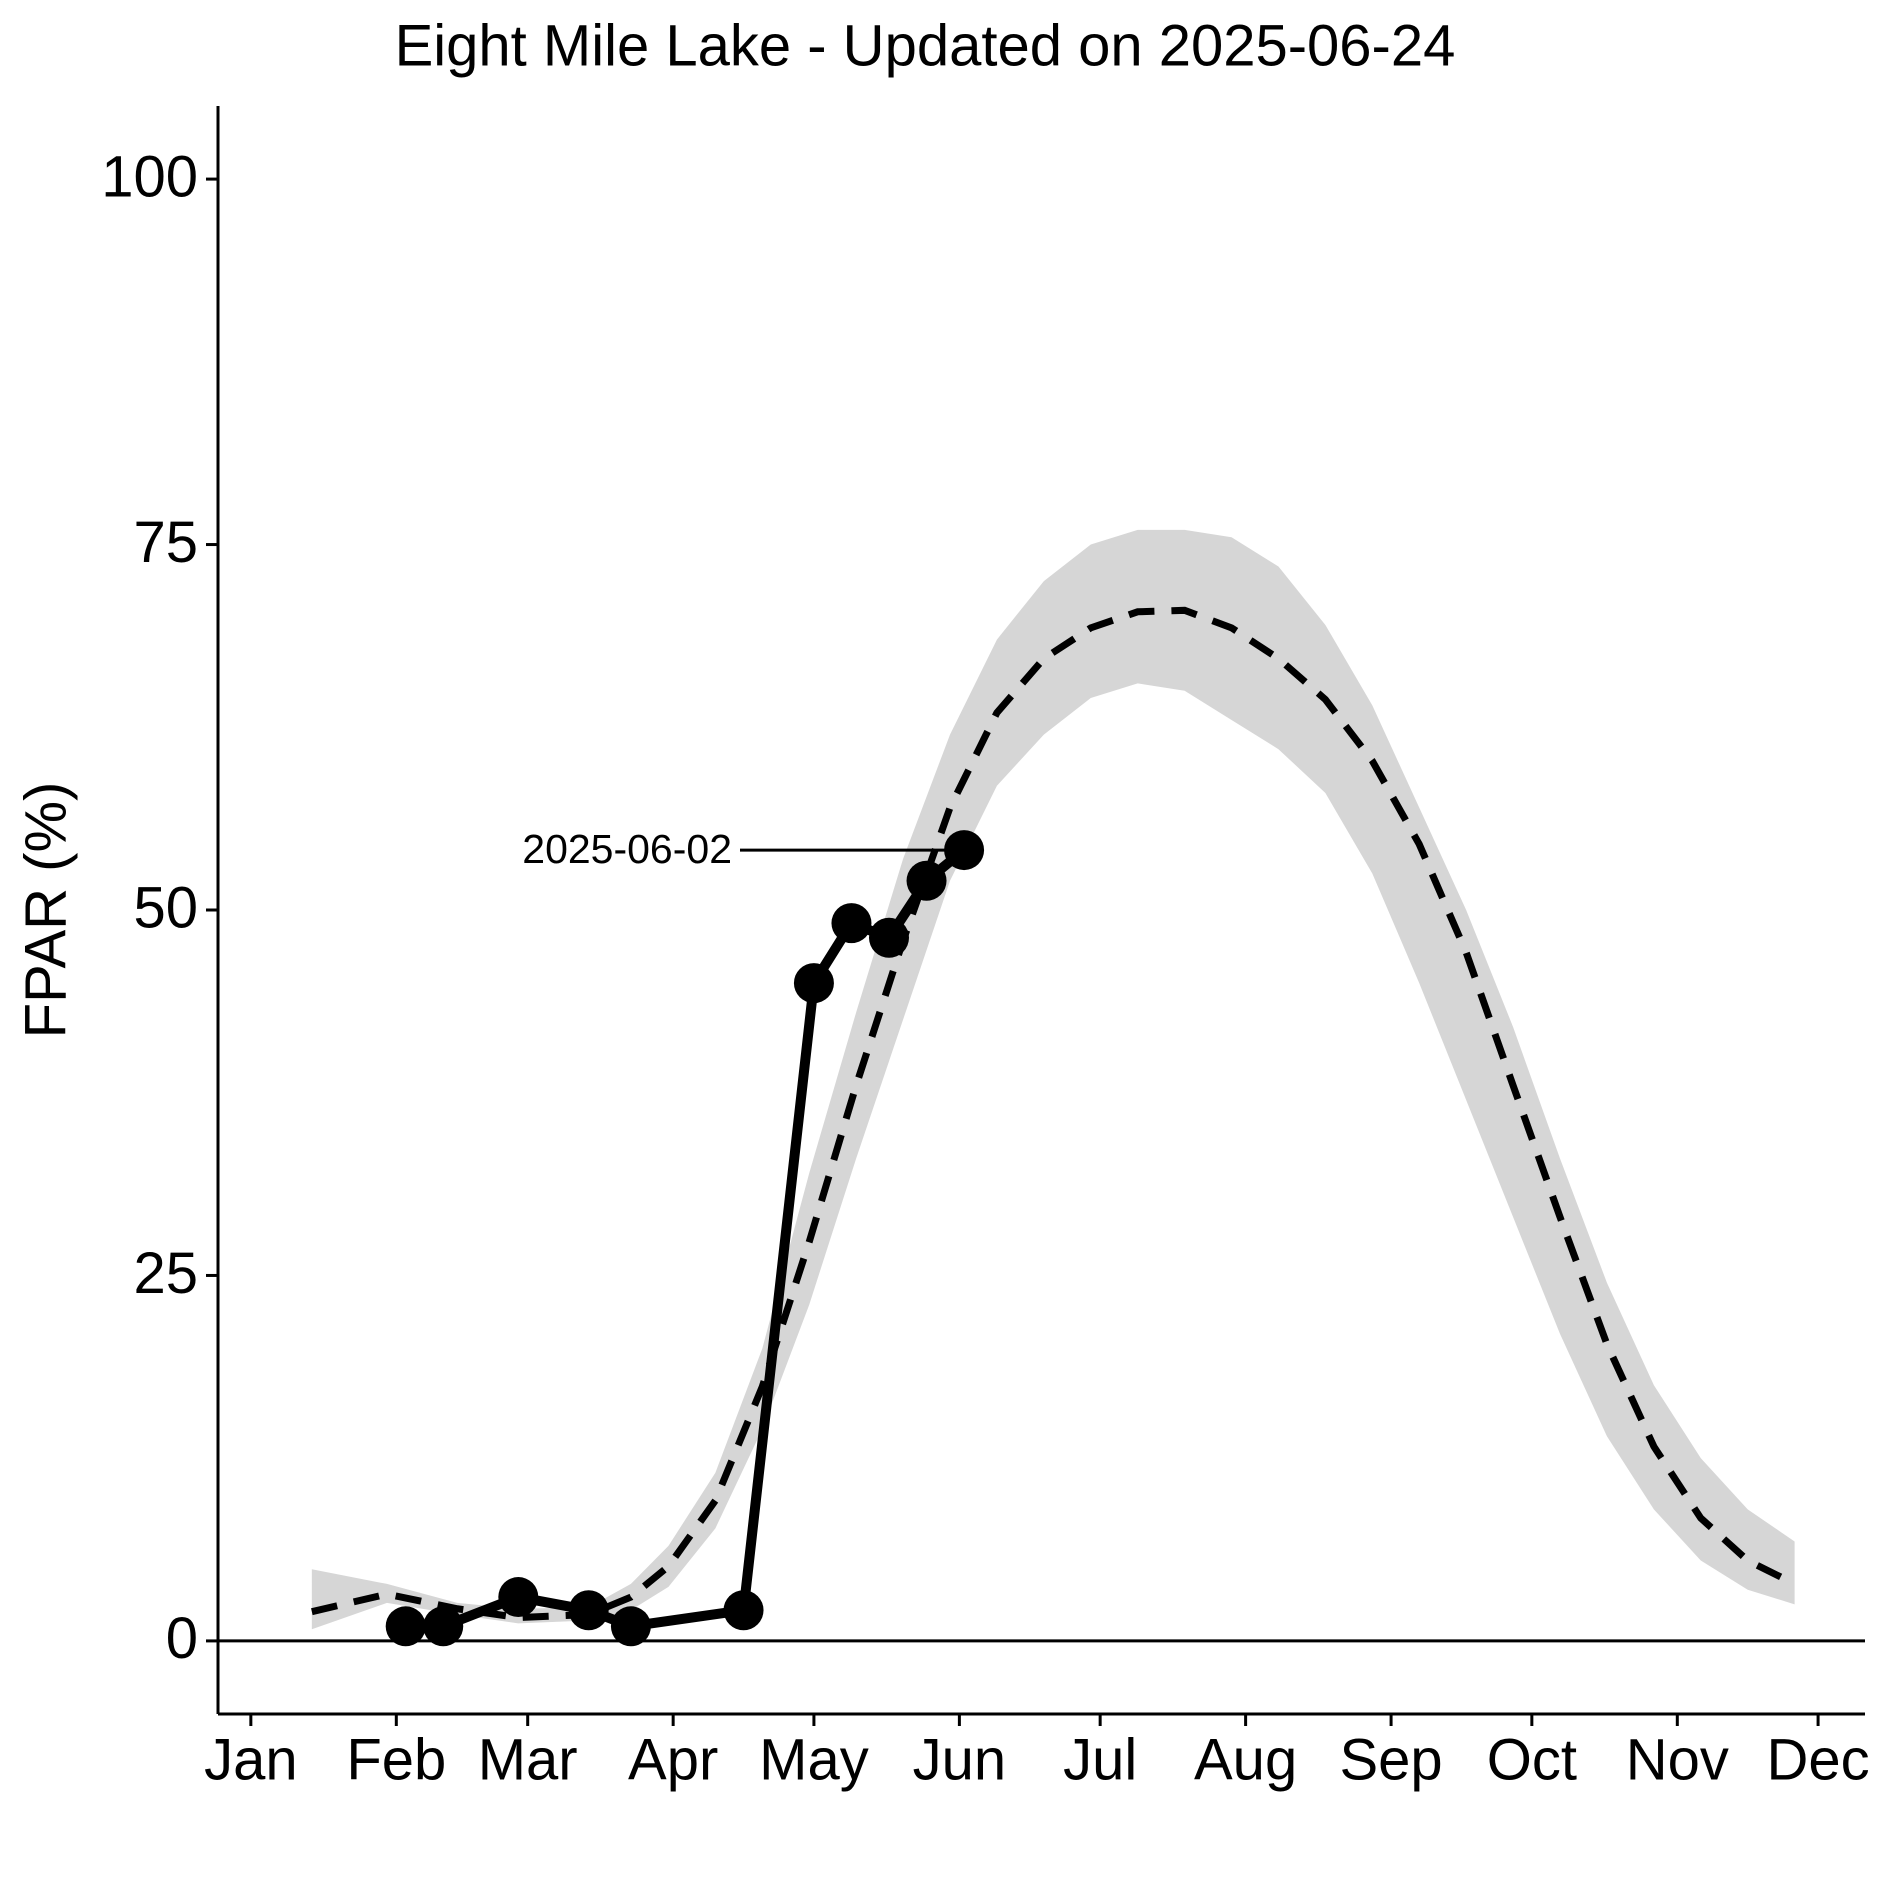 The image size is (1889, 1889). I want to click on y-axis-title: FPAR (%), so click(45, 910).